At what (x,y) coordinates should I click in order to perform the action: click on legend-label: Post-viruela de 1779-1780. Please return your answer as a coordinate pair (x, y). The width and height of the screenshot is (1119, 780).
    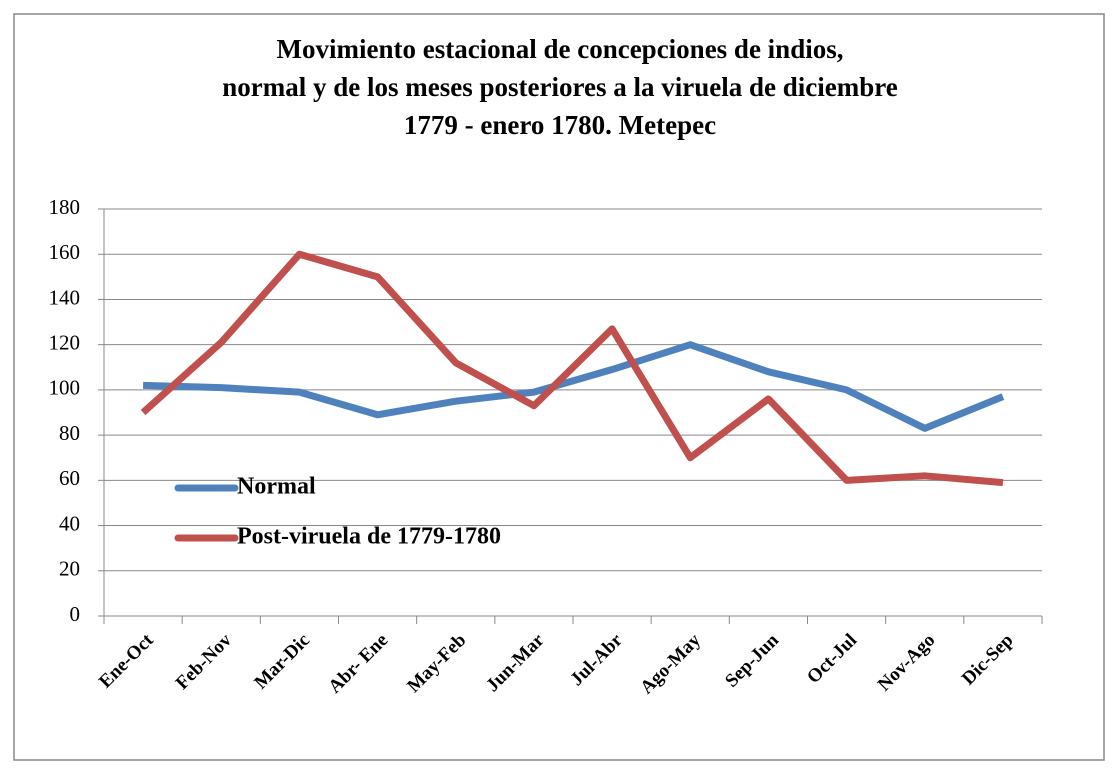
    Looking at the image, I should click on (369, 537).